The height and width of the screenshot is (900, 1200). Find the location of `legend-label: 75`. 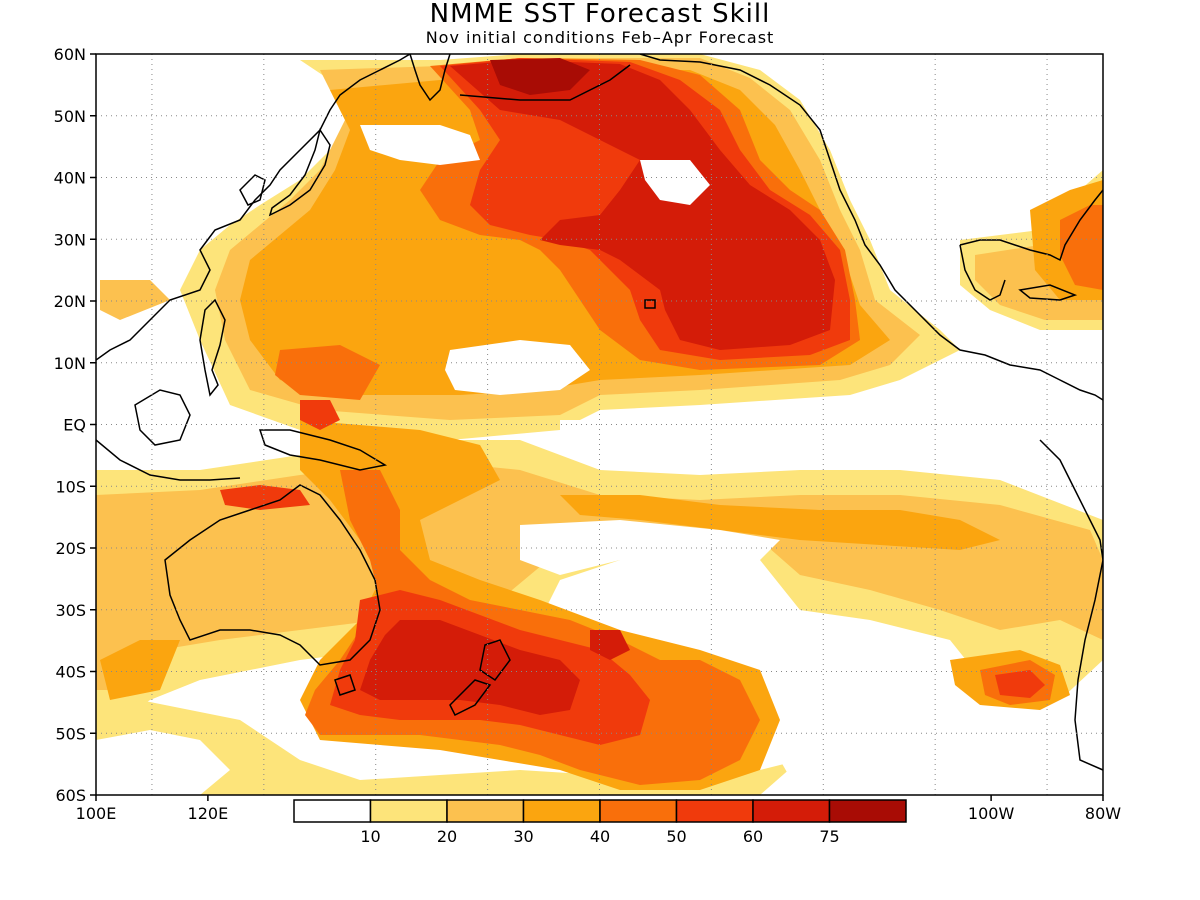

legend-label: 75 is located at coordinates (829, 836).